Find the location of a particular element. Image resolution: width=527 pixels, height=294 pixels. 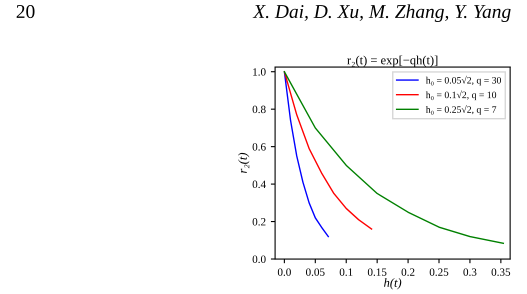

x-tick-label: 0.2 is located at coordinates (408, 272).